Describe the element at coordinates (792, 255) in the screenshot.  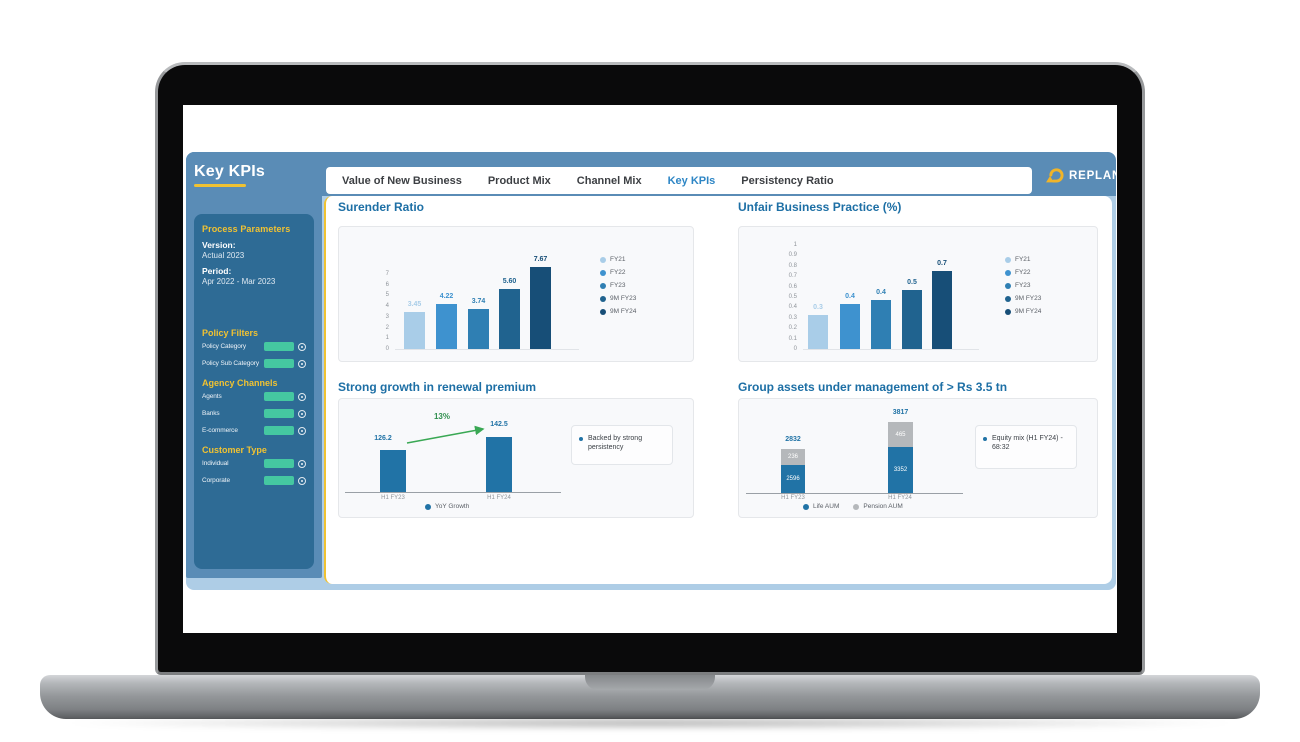
I see `y-tick-label: 0.9` at that location.